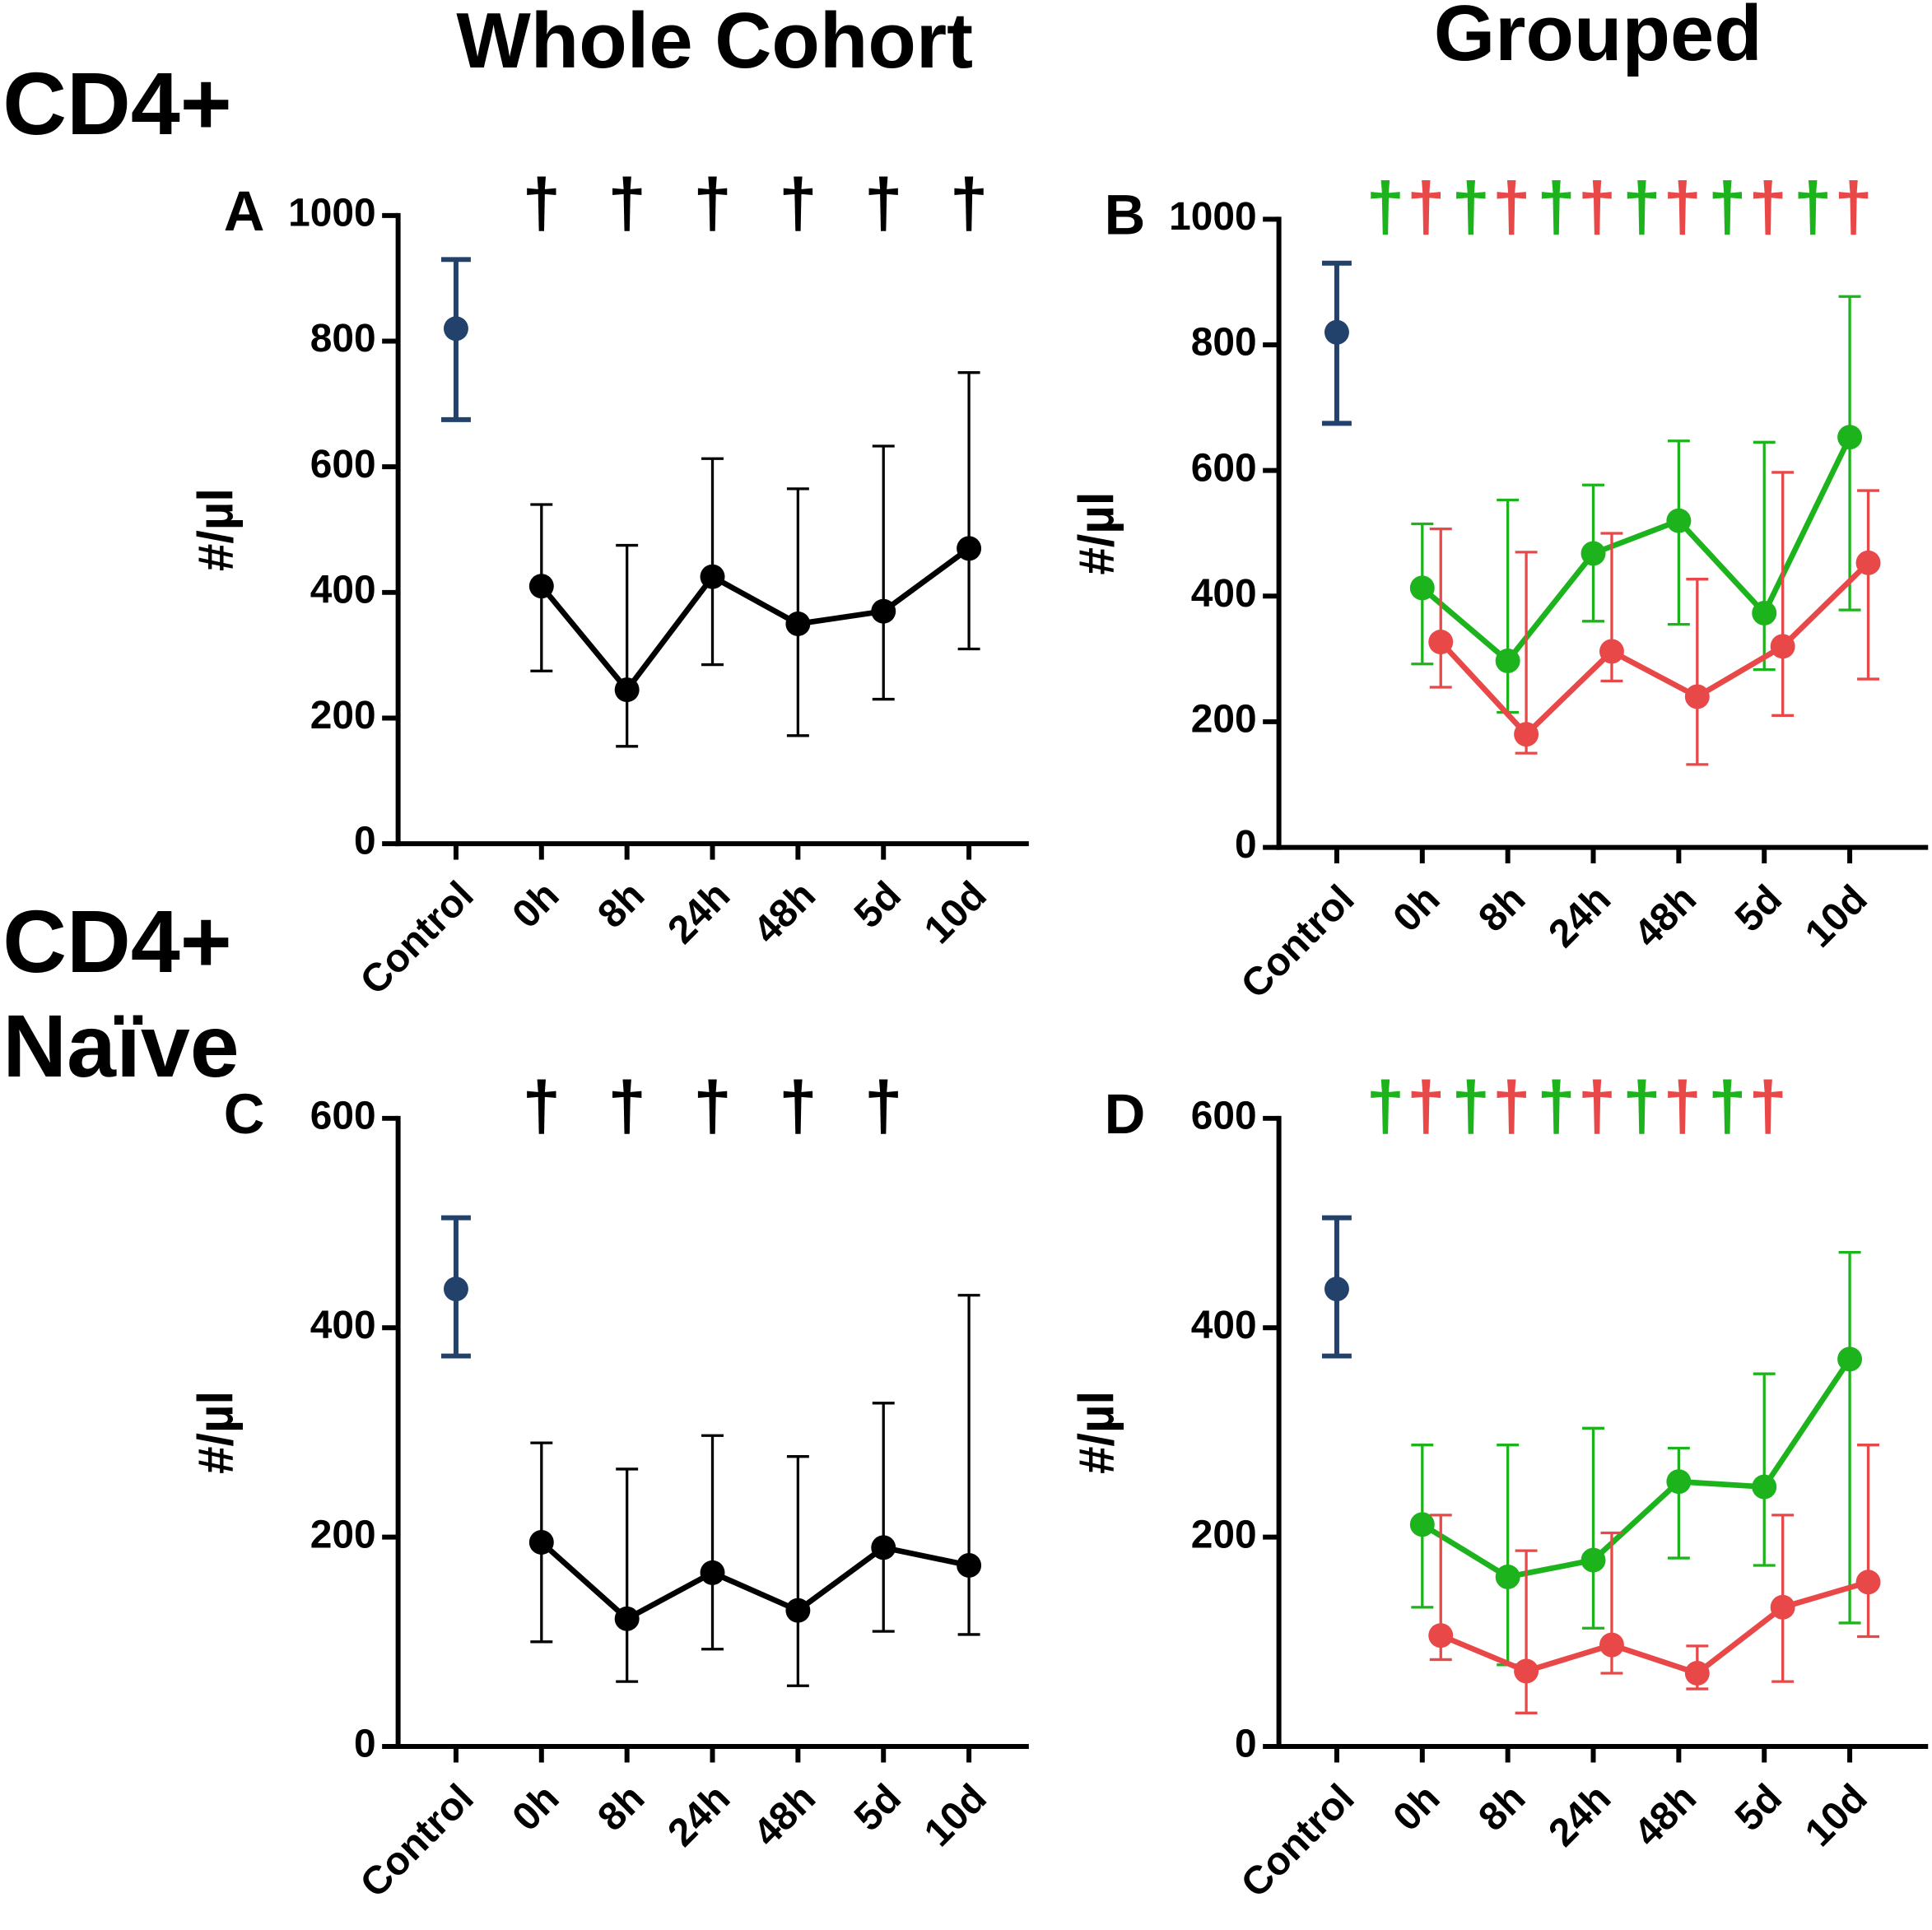  Describe the element at coordinates (1502, 909) in the screenshot. I see `x-tick-label: 8h` at that location.